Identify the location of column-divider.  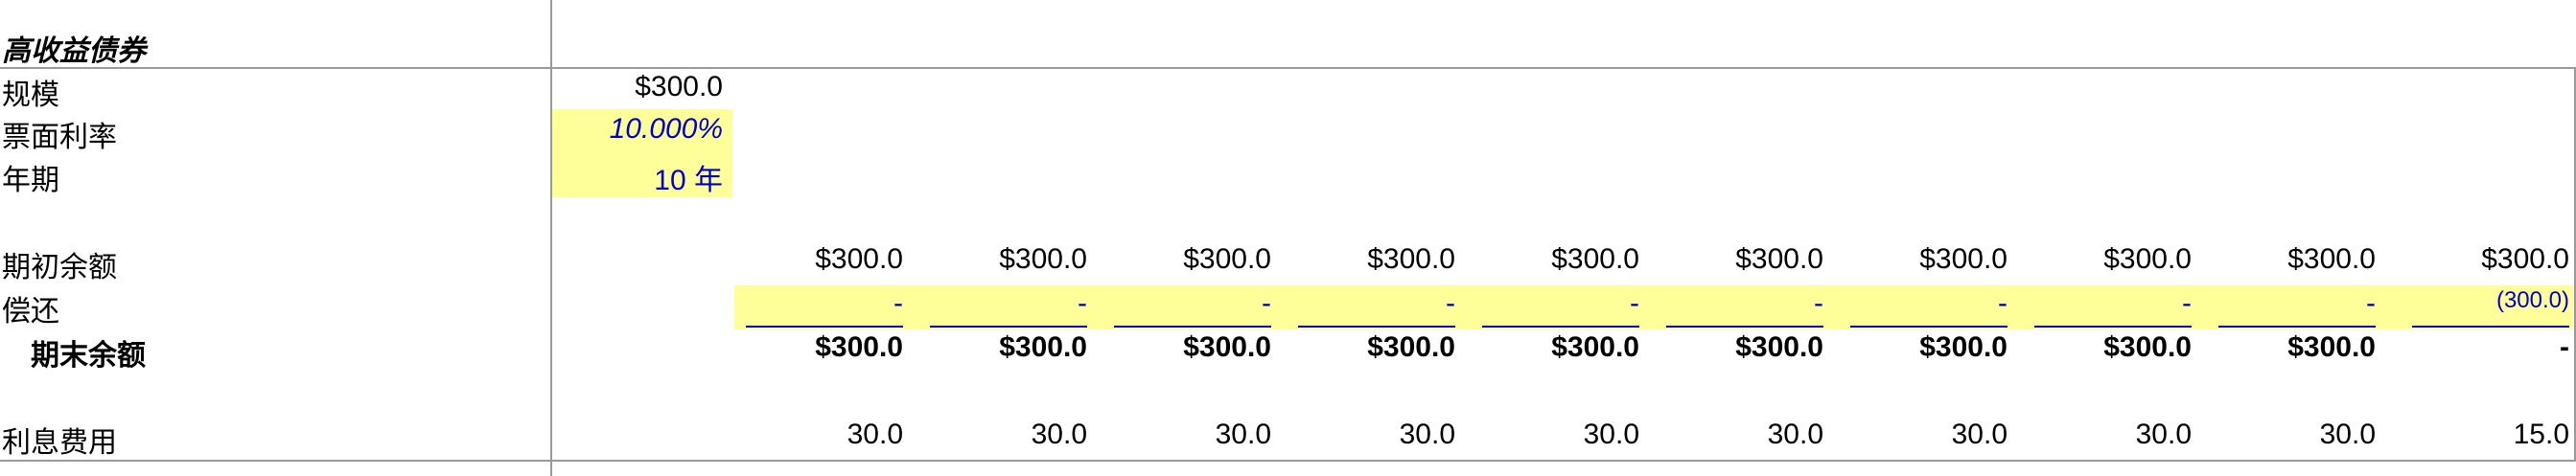
(551, 238).